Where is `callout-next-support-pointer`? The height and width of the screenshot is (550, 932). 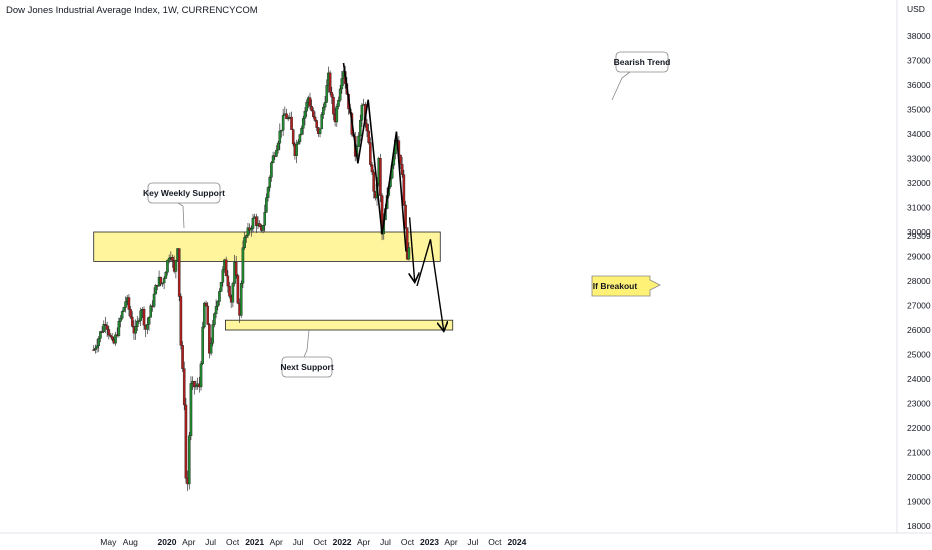
callout-next-support-pointer is located at coordinates (306, 343).